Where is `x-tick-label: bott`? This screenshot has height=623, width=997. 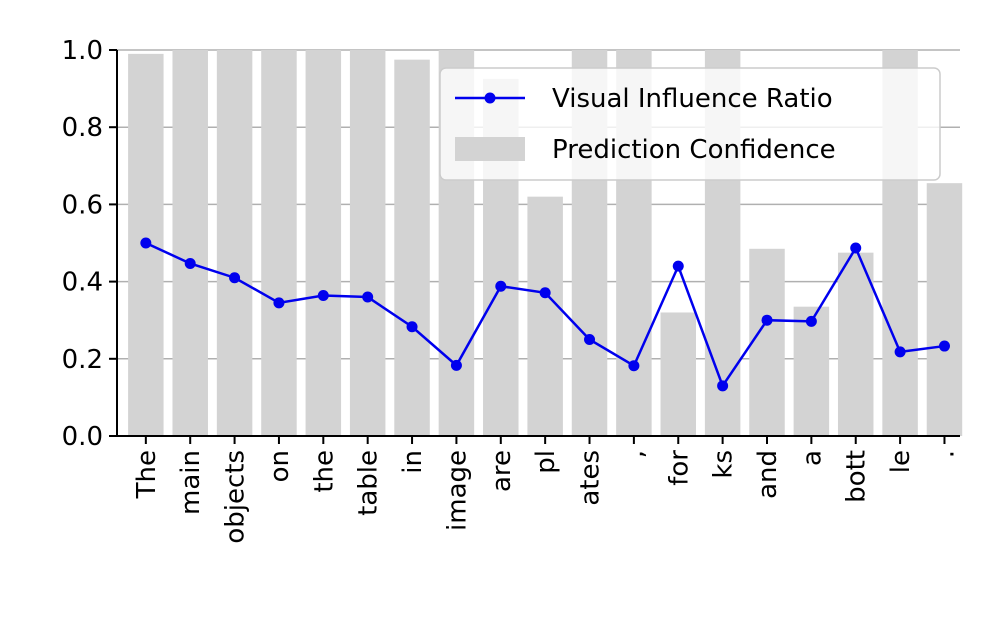 x-tick-label: bott is located at coordinates (857, 476).